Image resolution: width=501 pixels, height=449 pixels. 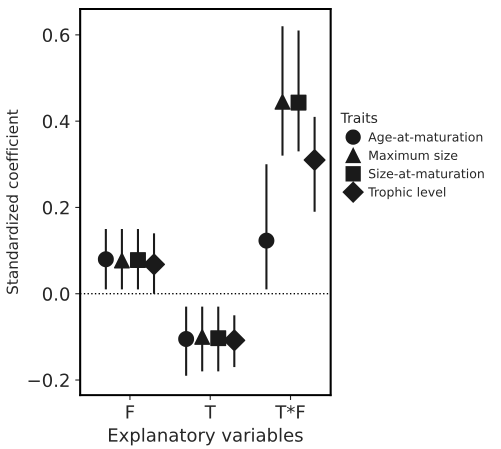 What do you see at coordinates (425, 138) in the screenshot?
I see `legend-label: Age-at-maturation` at bounding box center [425, 138].